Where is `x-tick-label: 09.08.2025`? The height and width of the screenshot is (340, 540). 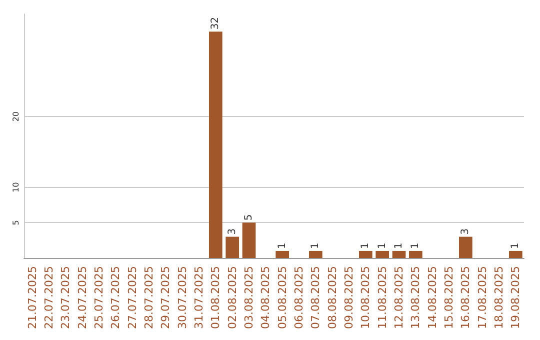
x-tick-label: 09.08.2025 is located at coordinates (349, 298).